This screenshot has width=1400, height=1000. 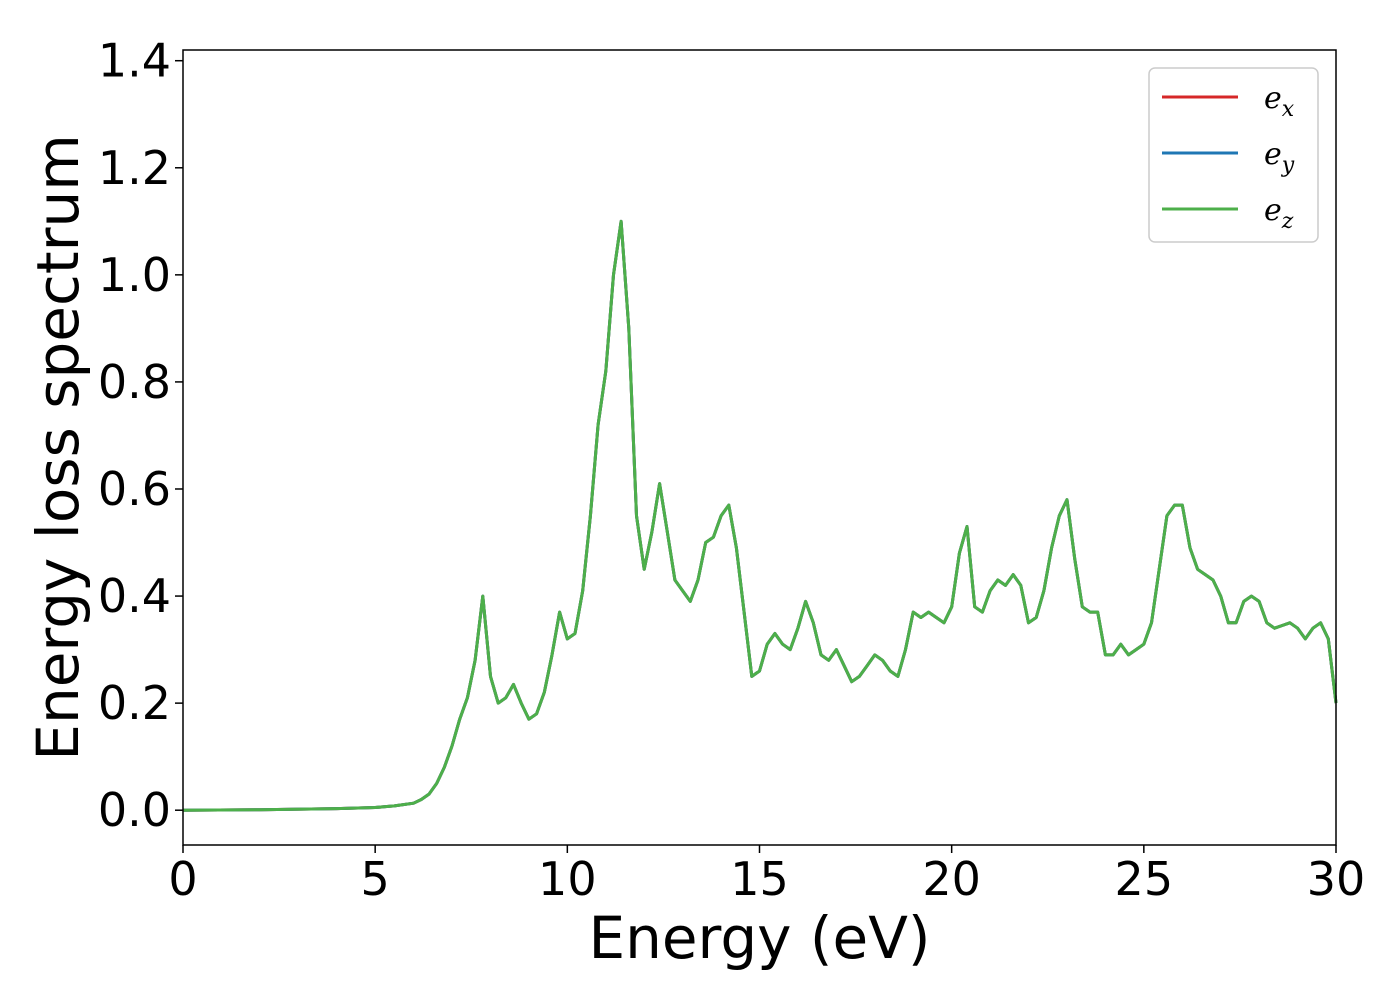 I want to click on legend-subscript: x, so click(x=1288, y=109).